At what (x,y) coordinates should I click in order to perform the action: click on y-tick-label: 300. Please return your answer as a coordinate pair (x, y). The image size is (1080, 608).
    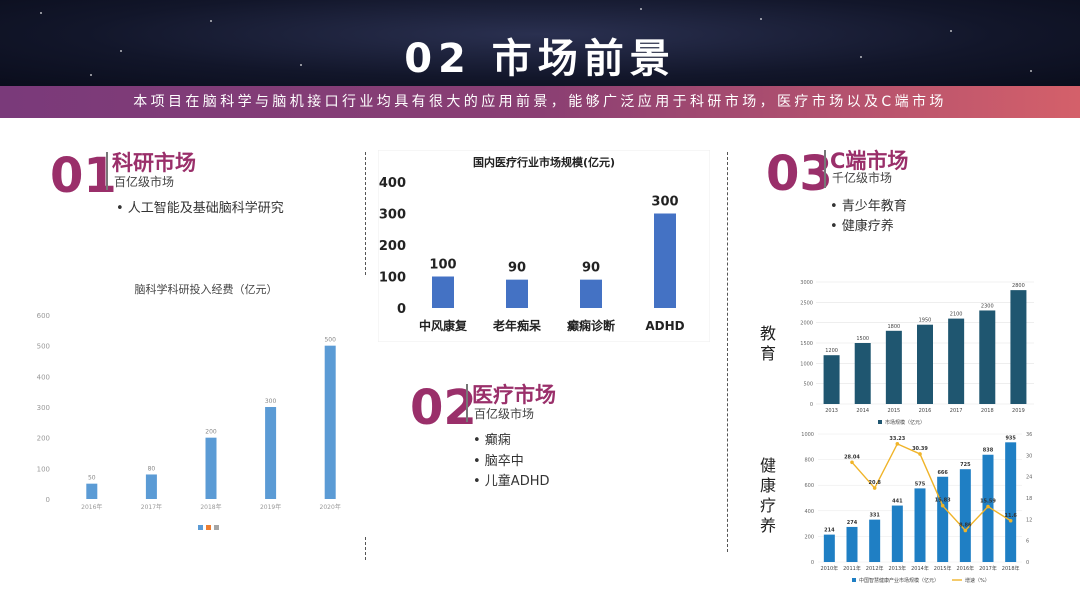
    Looking at the image, I should click on (43, 408).